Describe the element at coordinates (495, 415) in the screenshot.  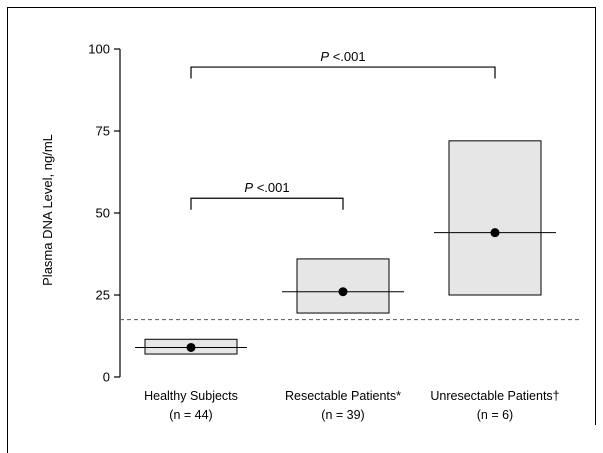
I see `category-n-label: (n = 6)` at that location.